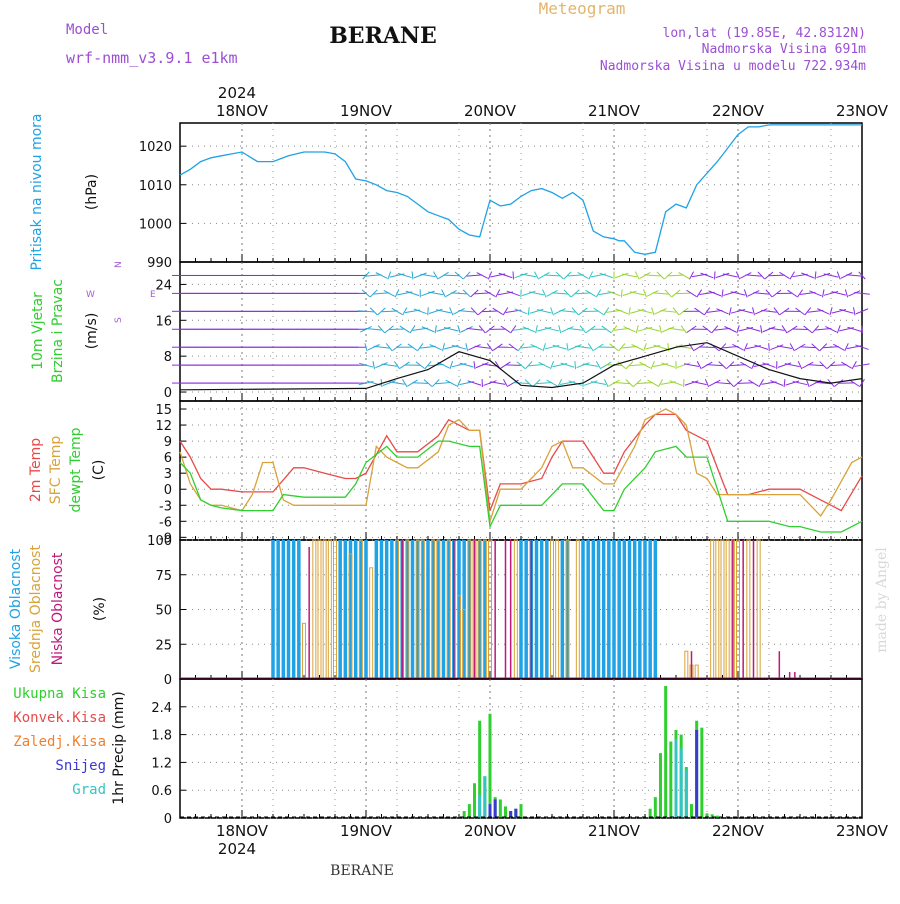 This screenshot has width=900, height=904. I want to click on elevation-label: Nadmorska Visina 691m, so click(784, 49).